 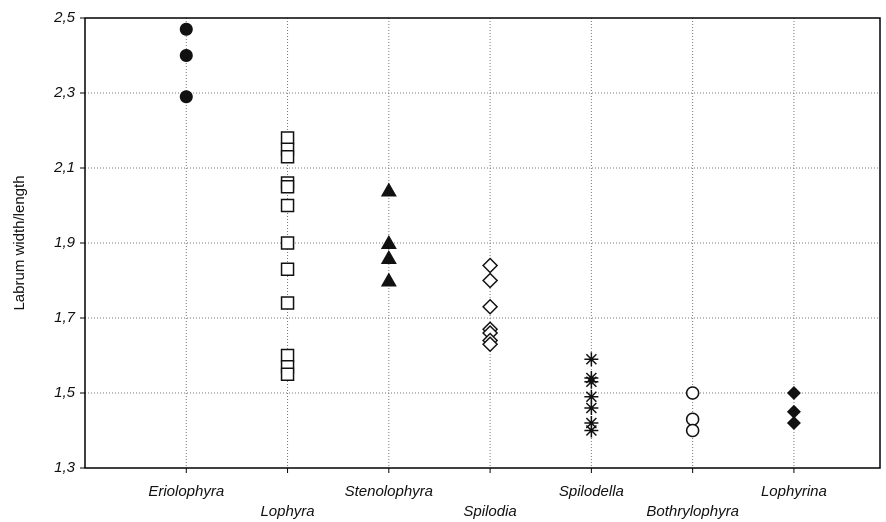 What do you see at coordinates (19, 242) in the screenshot?
I see `y-axis-label: Labrum width/length` at bounding box center [19, 242].